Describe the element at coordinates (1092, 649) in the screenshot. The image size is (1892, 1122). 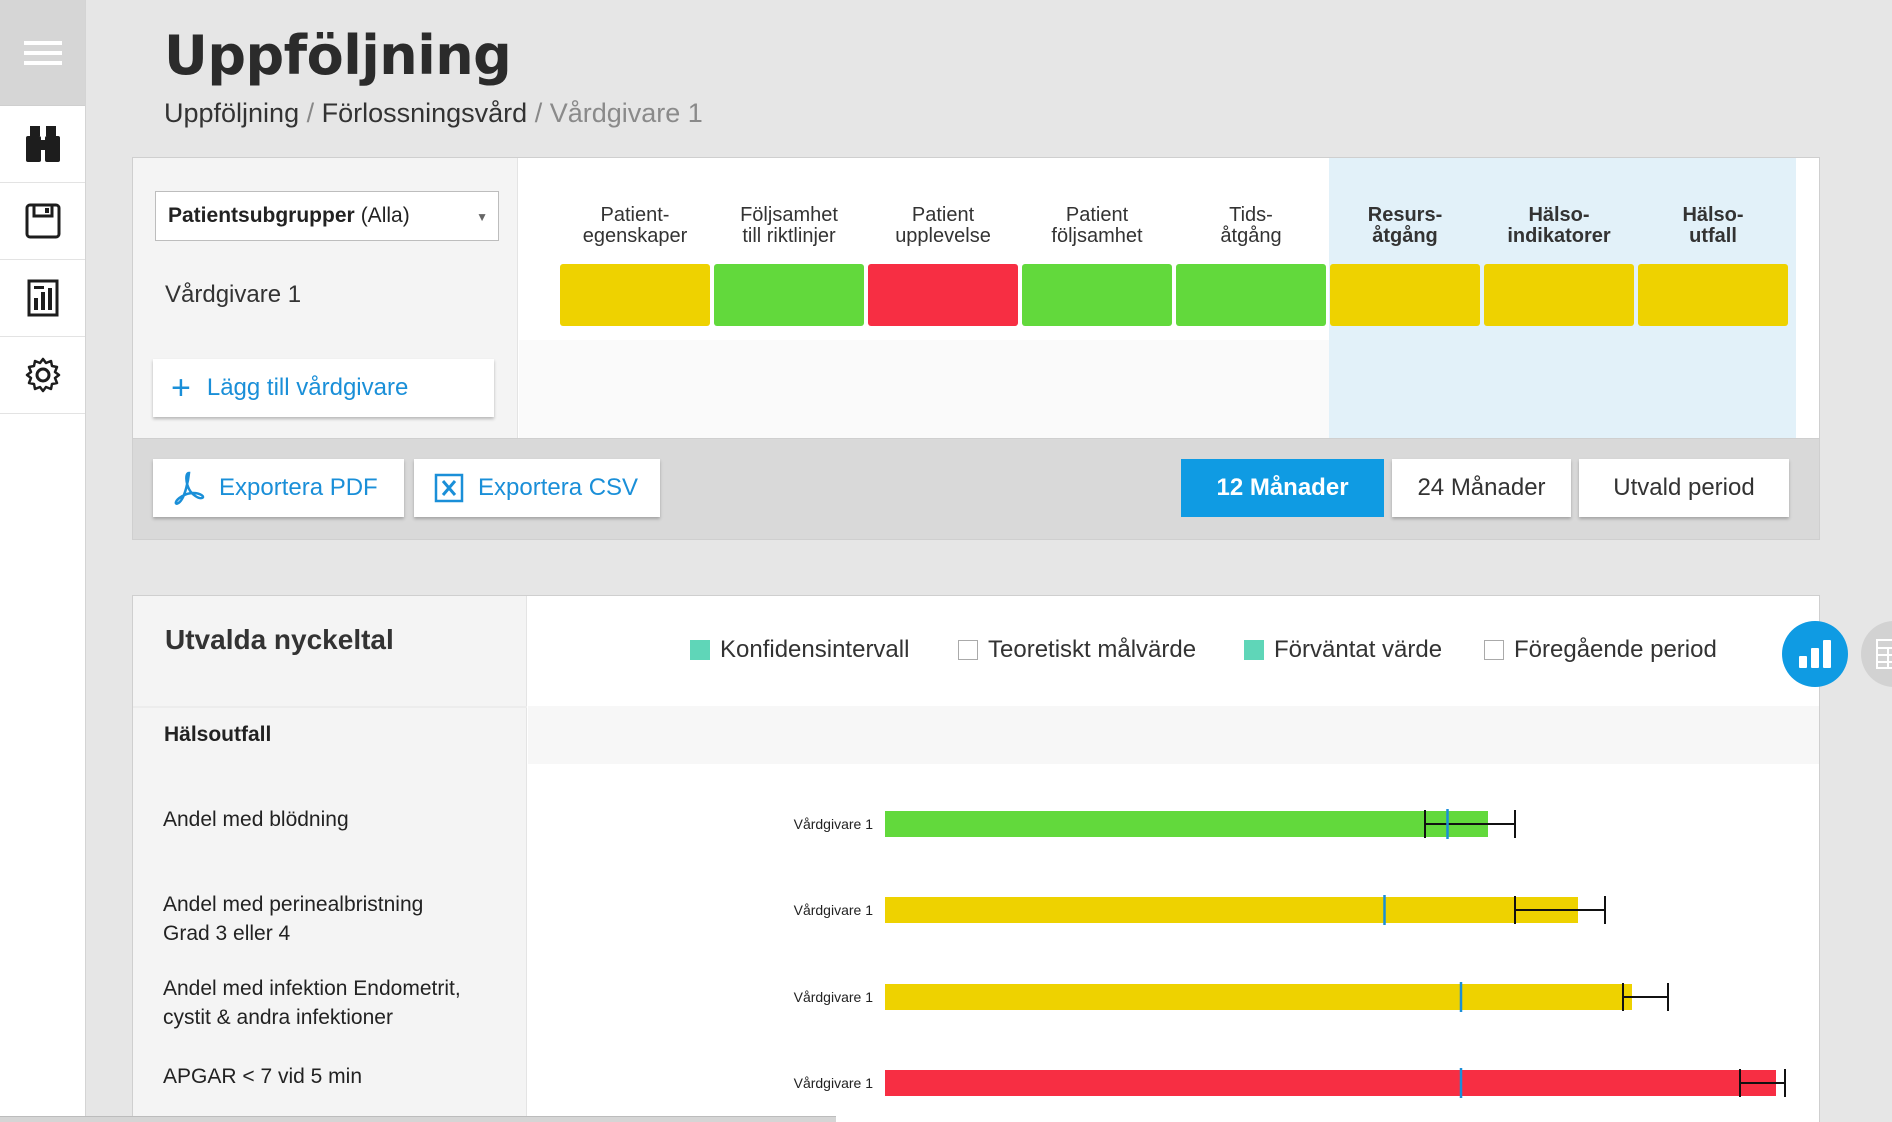
I see `legend-label: Teoretiskt målvärde` at that location.